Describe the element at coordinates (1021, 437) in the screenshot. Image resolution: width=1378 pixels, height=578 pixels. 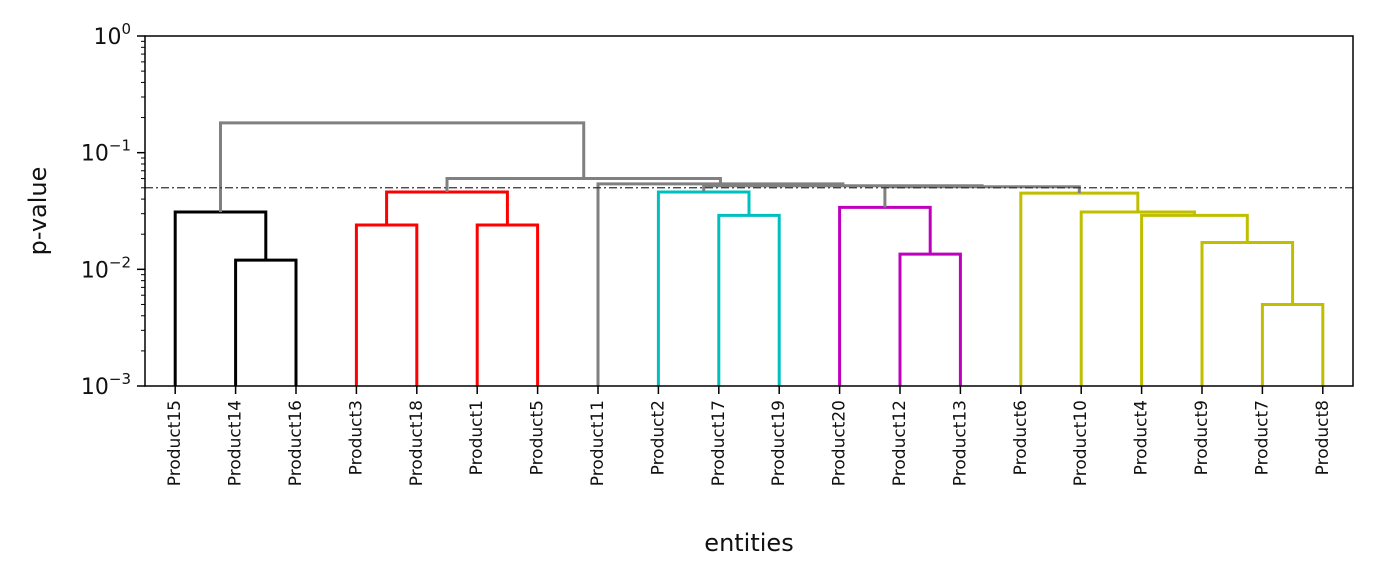
I see `x-tick-label: Product6` at that location.